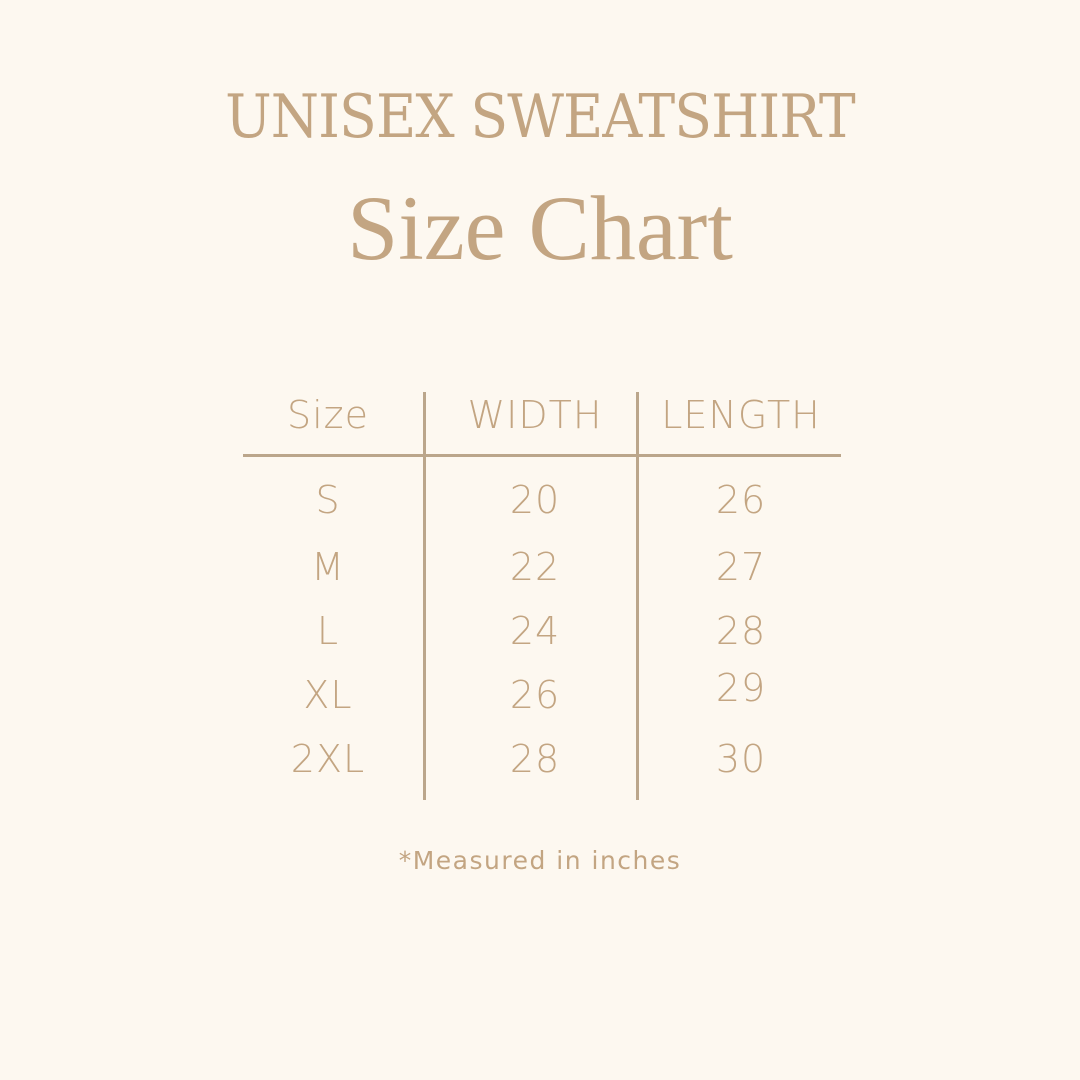 Image resolution: width=1080 pixels, height=1080 pixels. Describe the element at coordinates (741, 631) in the screenshot. I see `length-cell: 28` at that location.